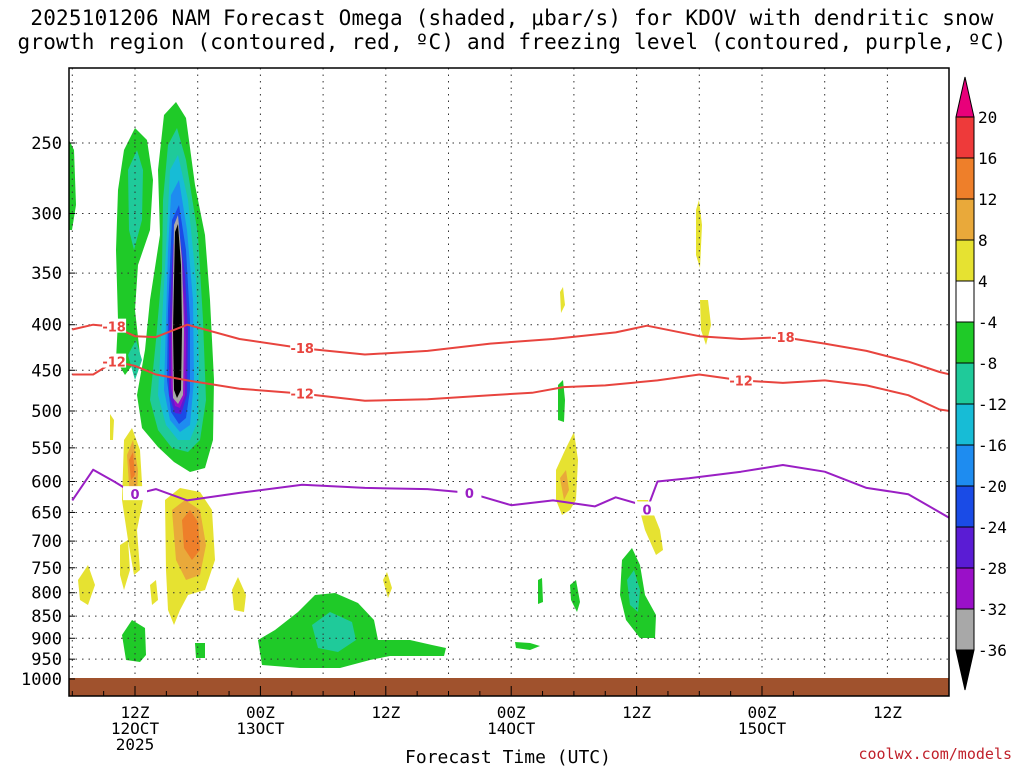  Describe the element at coordinates (992, 568) in the screenshot. I see `colorbar-label: -28` at that location.